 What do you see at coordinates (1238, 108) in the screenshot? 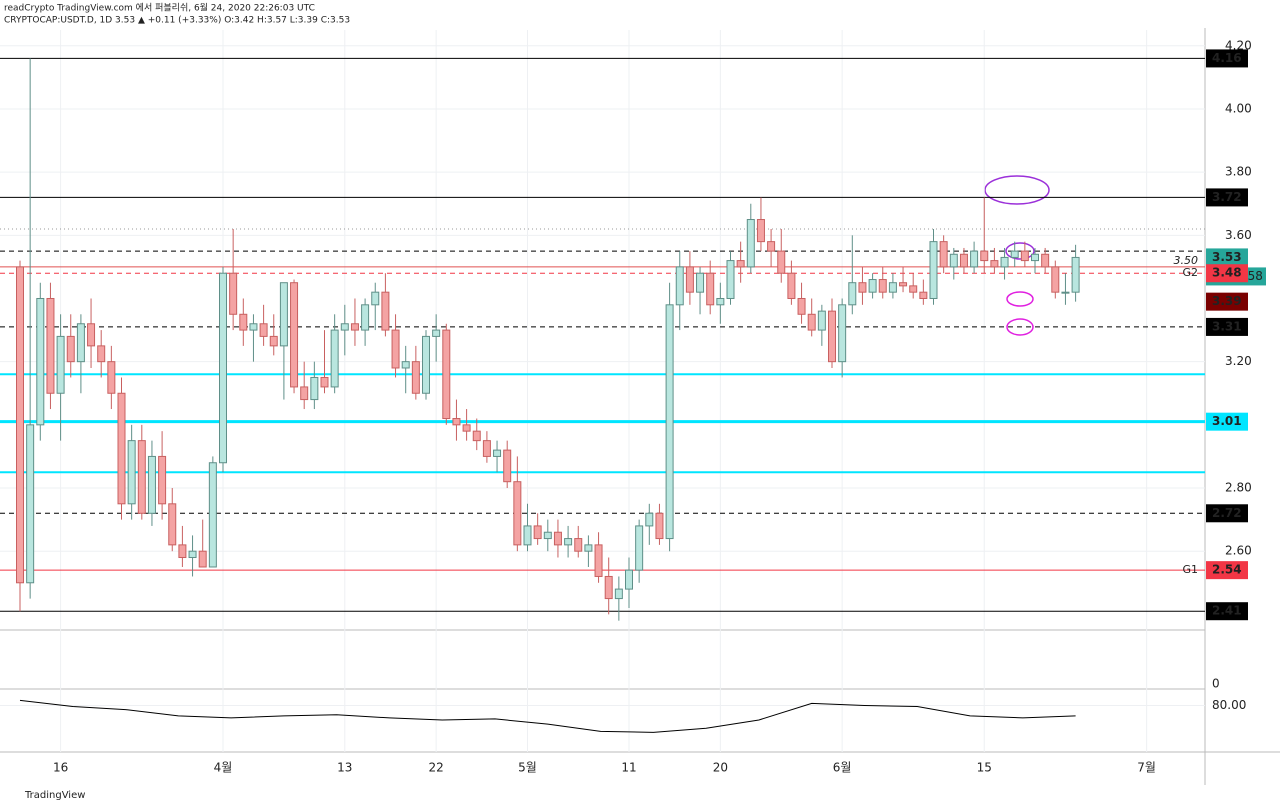
I see `y-tick-label: 4.00` at bounding box center [1238, 108].